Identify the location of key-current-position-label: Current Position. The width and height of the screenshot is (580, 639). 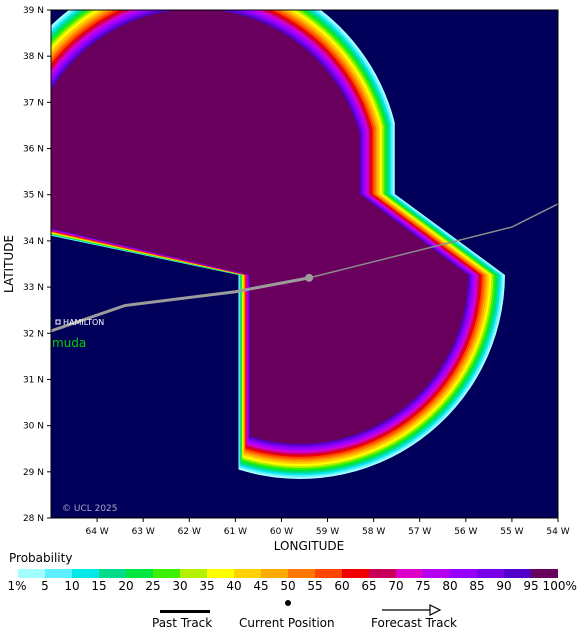
(287, 623).